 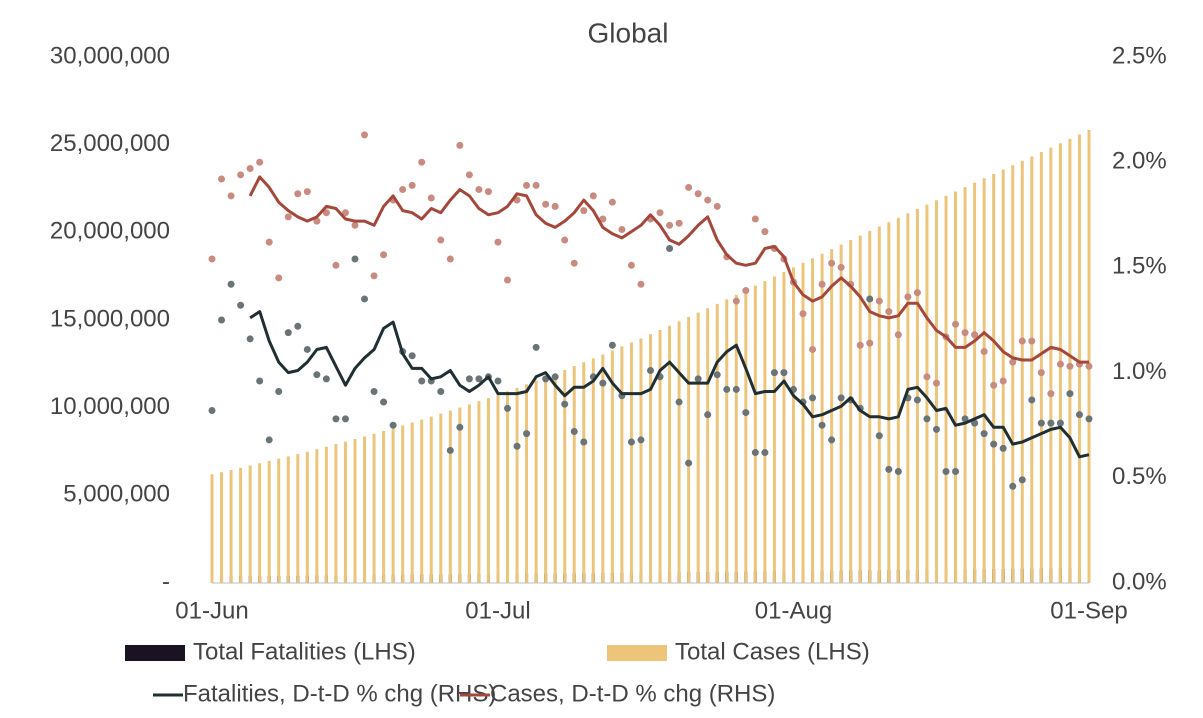 I want to click on y-tick-label: 30,000,000, so click(x=110, y=55).